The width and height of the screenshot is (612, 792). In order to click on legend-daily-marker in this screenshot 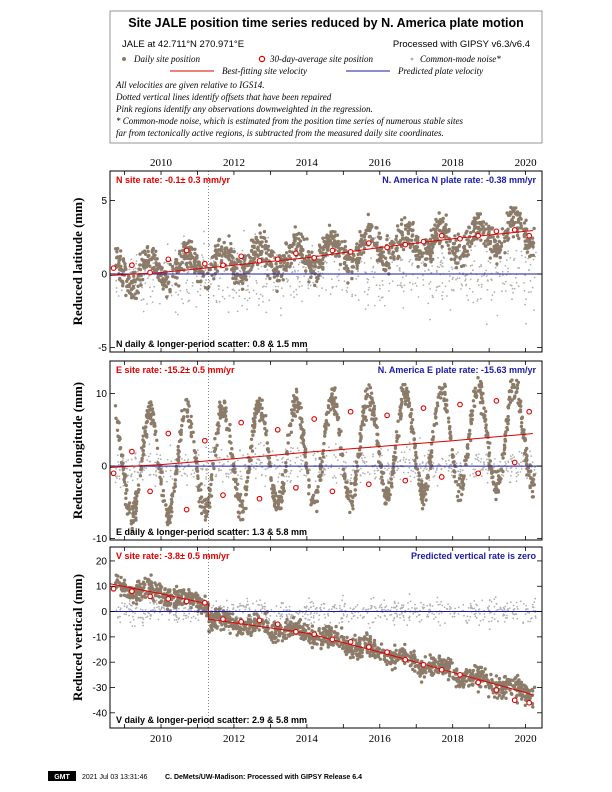, I will do `click(124, 59)`.